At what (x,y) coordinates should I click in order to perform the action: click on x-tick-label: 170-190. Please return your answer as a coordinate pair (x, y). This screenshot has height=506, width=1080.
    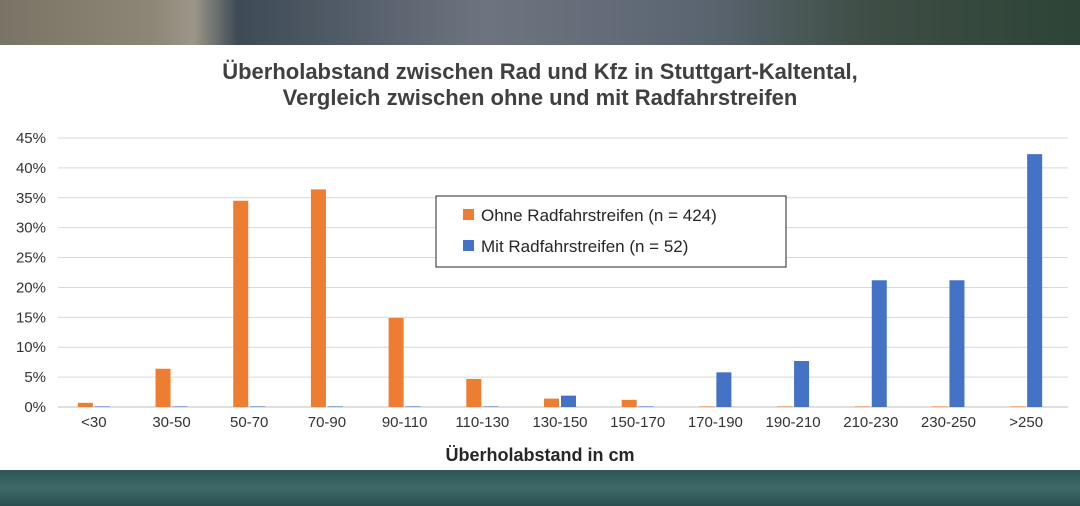
    Looking at the image, I should click on (715, 422).